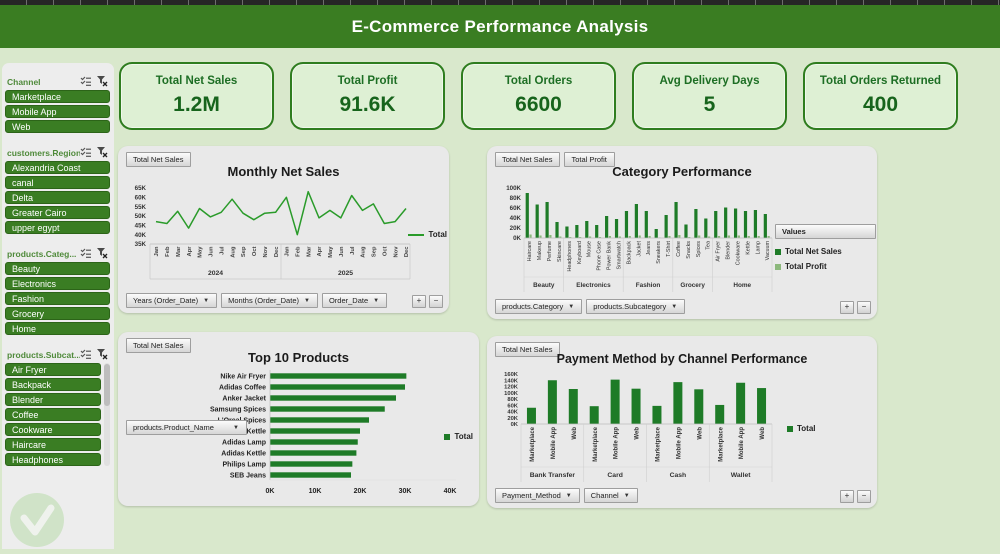 The width and height of the screenshot is (1000, 554). Describe the element at coordinates (629, 253) in the screenshot. I see `svg-text: Backpack` at that location.